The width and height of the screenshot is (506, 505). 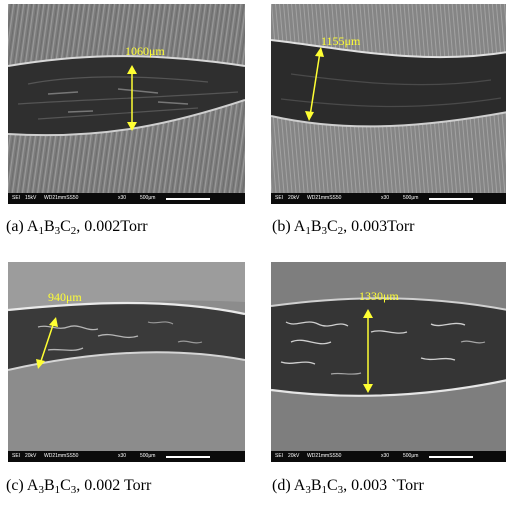 I want to click on caption-b: (b) A1B3C2, 0.003Torr, so click(x=343, y=227).